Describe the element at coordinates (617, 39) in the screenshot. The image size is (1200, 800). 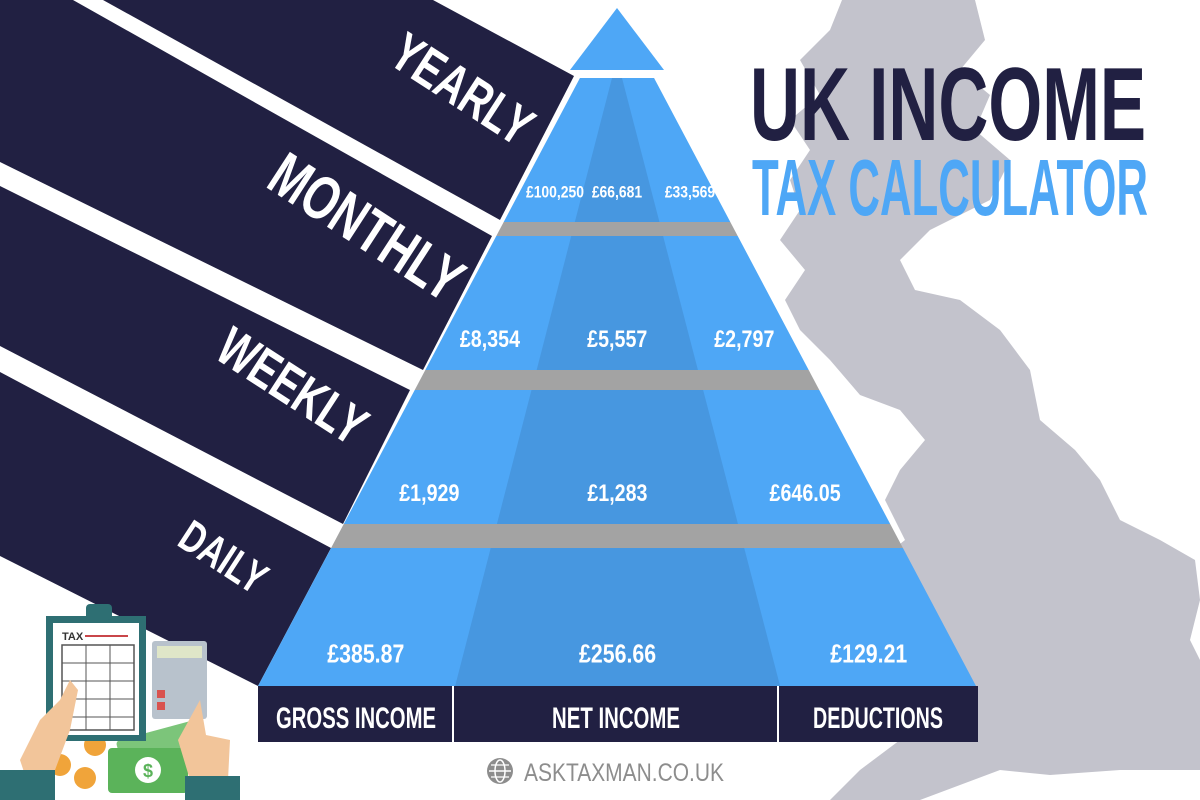
I see `pyramid-apex` at that location.